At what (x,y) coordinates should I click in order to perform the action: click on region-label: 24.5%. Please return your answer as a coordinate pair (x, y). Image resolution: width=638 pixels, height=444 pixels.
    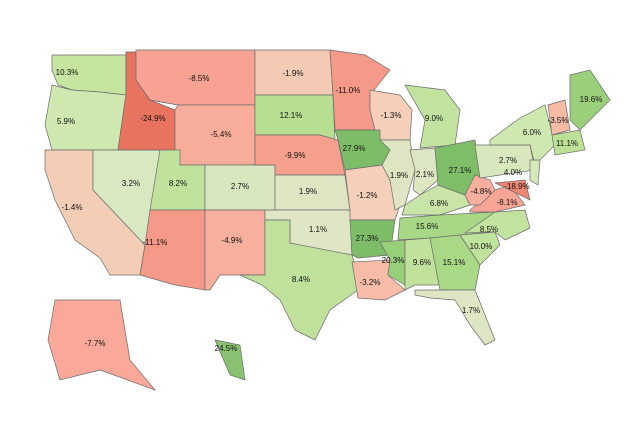
    Looking at the image, I should click on (226, 348).